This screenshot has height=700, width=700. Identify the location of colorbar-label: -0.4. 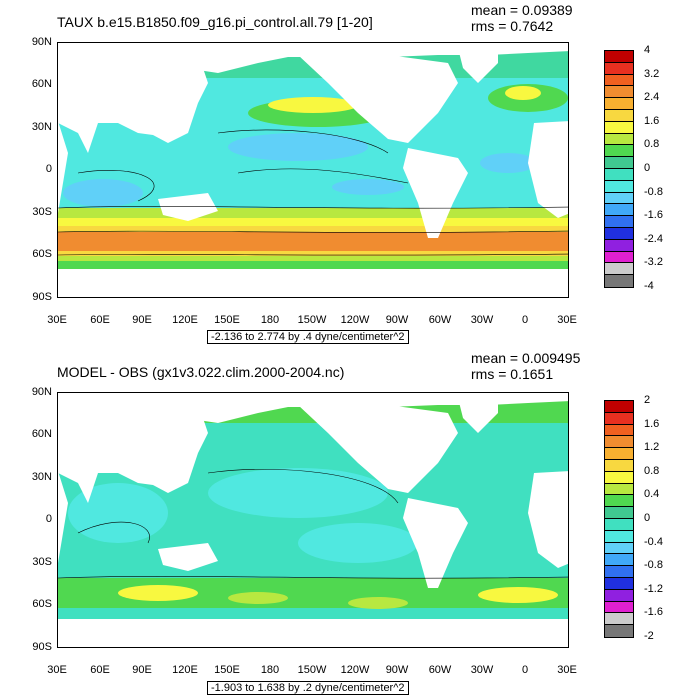
(653, 541).